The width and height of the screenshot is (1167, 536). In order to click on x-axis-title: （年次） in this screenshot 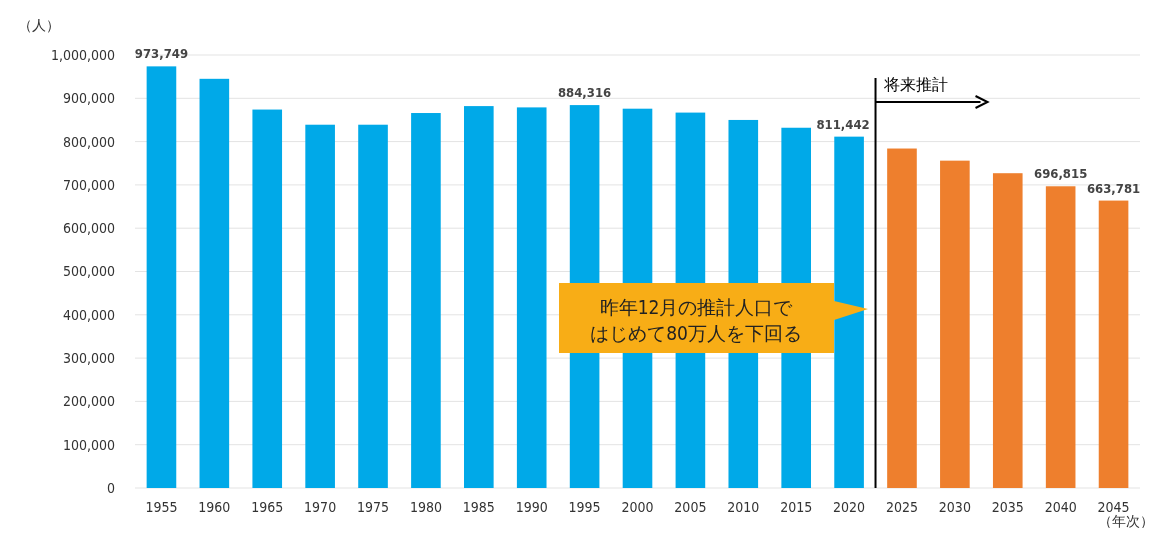, I will do `click(1126, 521)`.